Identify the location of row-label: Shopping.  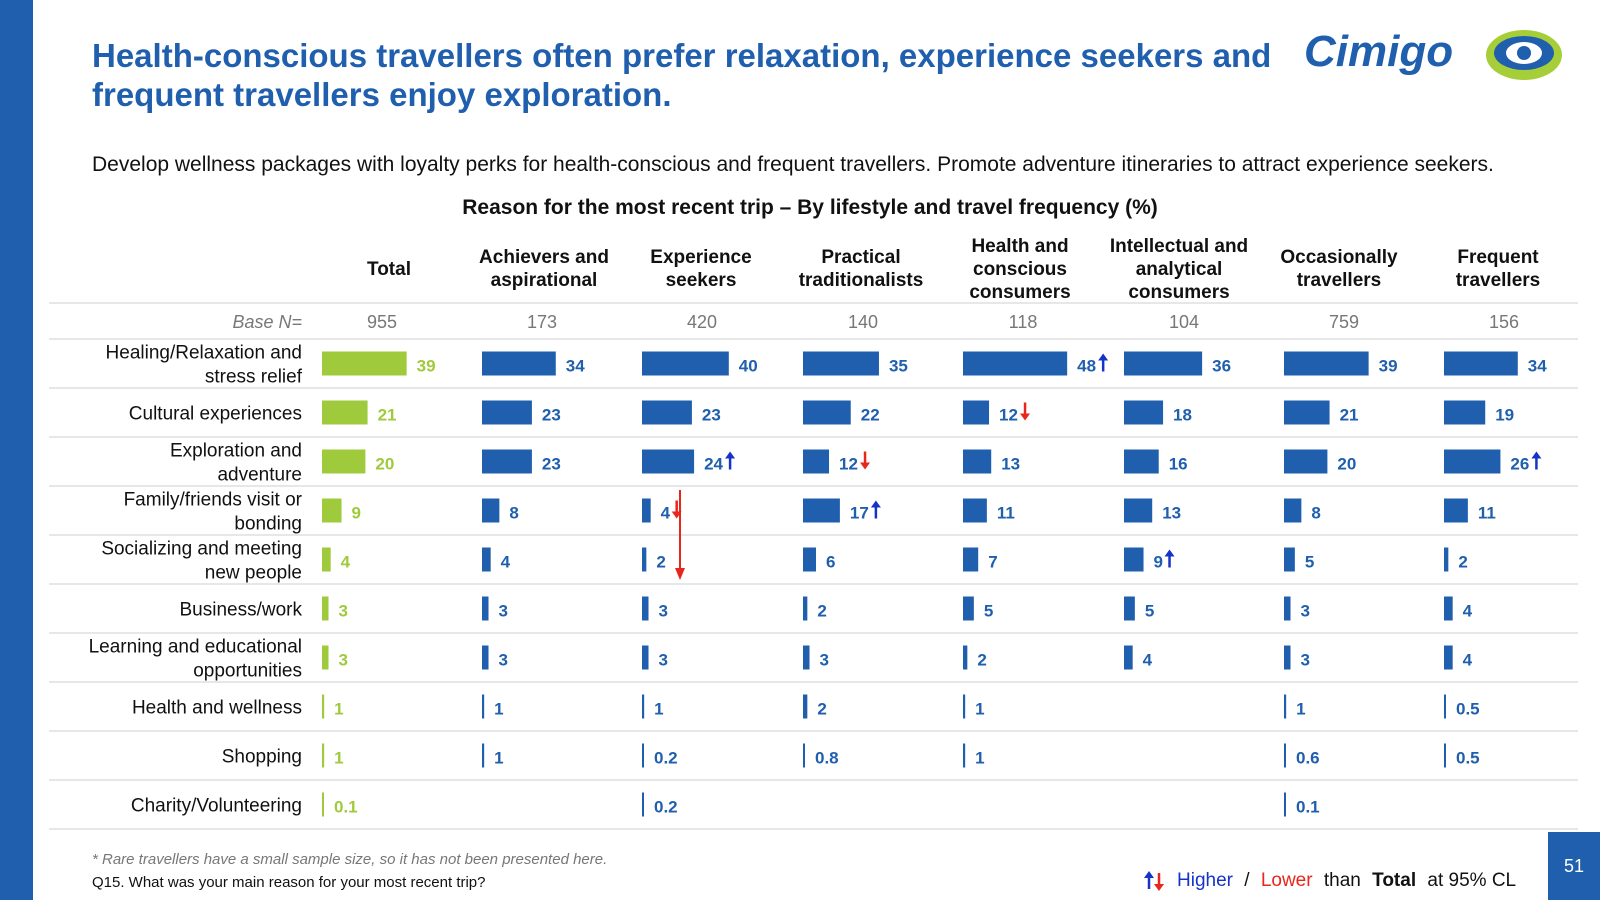
(262, 757).